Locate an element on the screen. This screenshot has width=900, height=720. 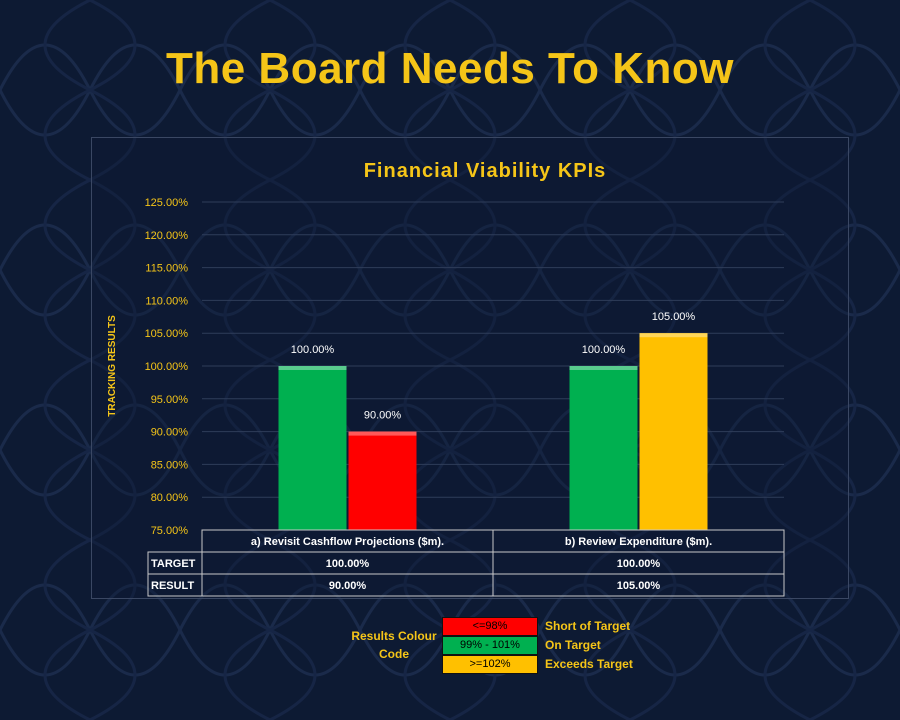
y-tick-label: 75.00% is located at coordinates (170, 531).